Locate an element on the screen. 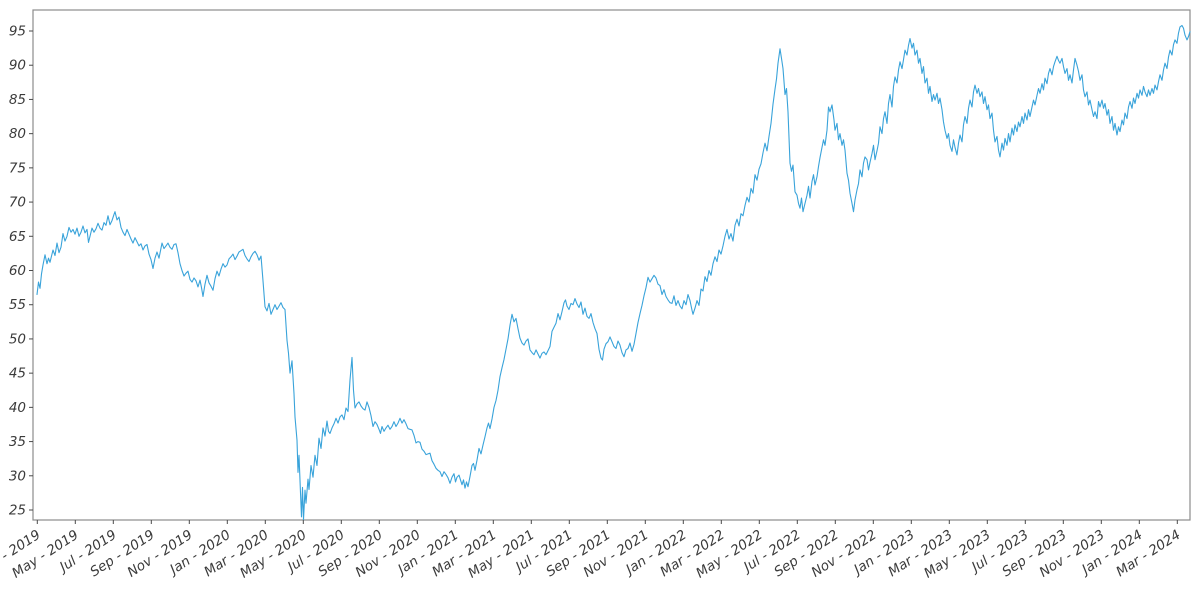 Image resolution: width=1200 pixels, height=600 pixels. y-tick-label: 60 is located at coordinates (17, 271).